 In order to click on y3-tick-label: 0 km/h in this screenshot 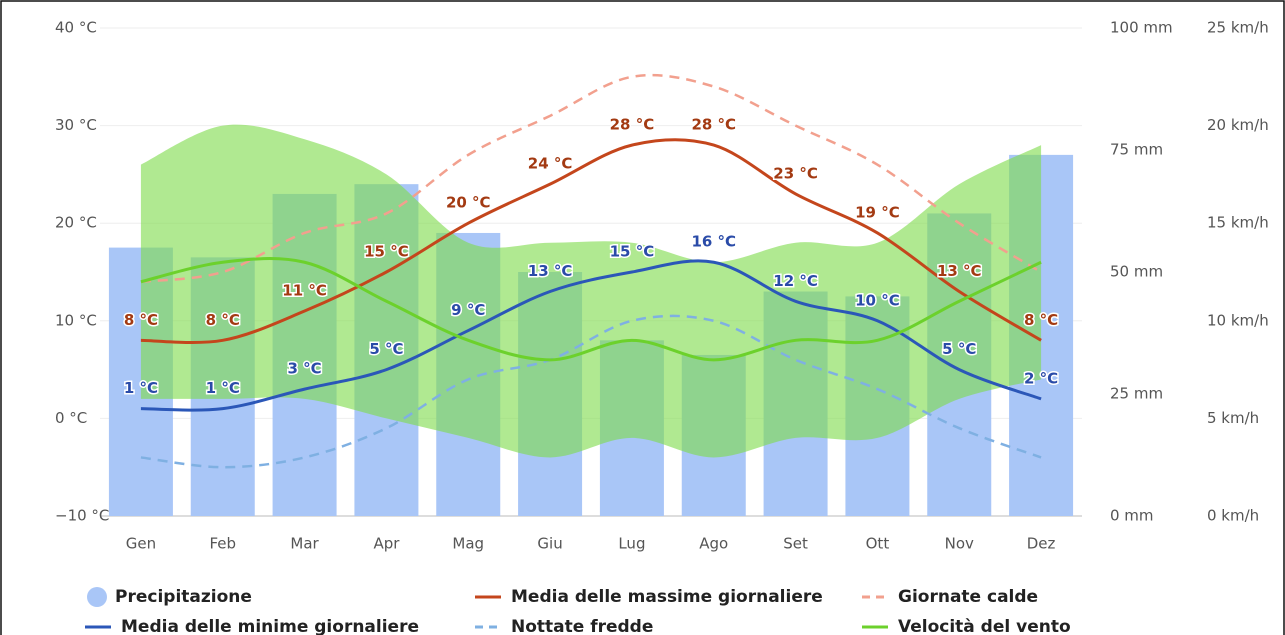, I will do `click(1233, 516)`.